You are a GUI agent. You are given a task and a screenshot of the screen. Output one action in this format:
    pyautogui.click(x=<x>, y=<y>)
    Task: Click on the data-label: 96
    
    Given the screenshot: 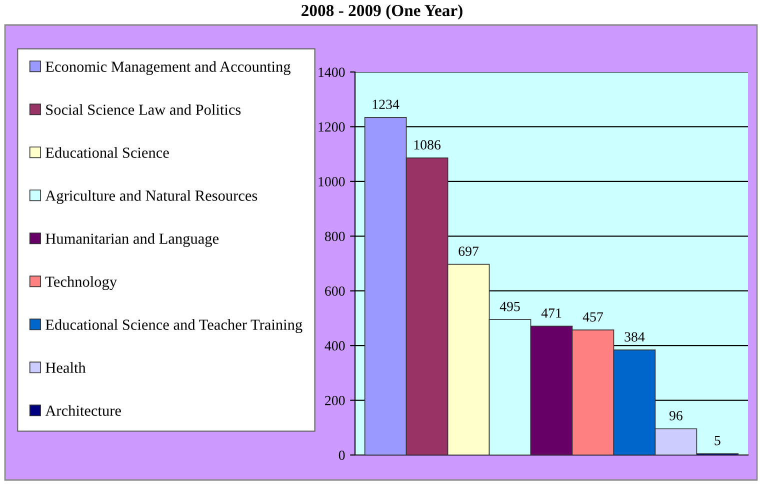 What is the action you would take?
    pyautogui.click(x=675, y=415)
    